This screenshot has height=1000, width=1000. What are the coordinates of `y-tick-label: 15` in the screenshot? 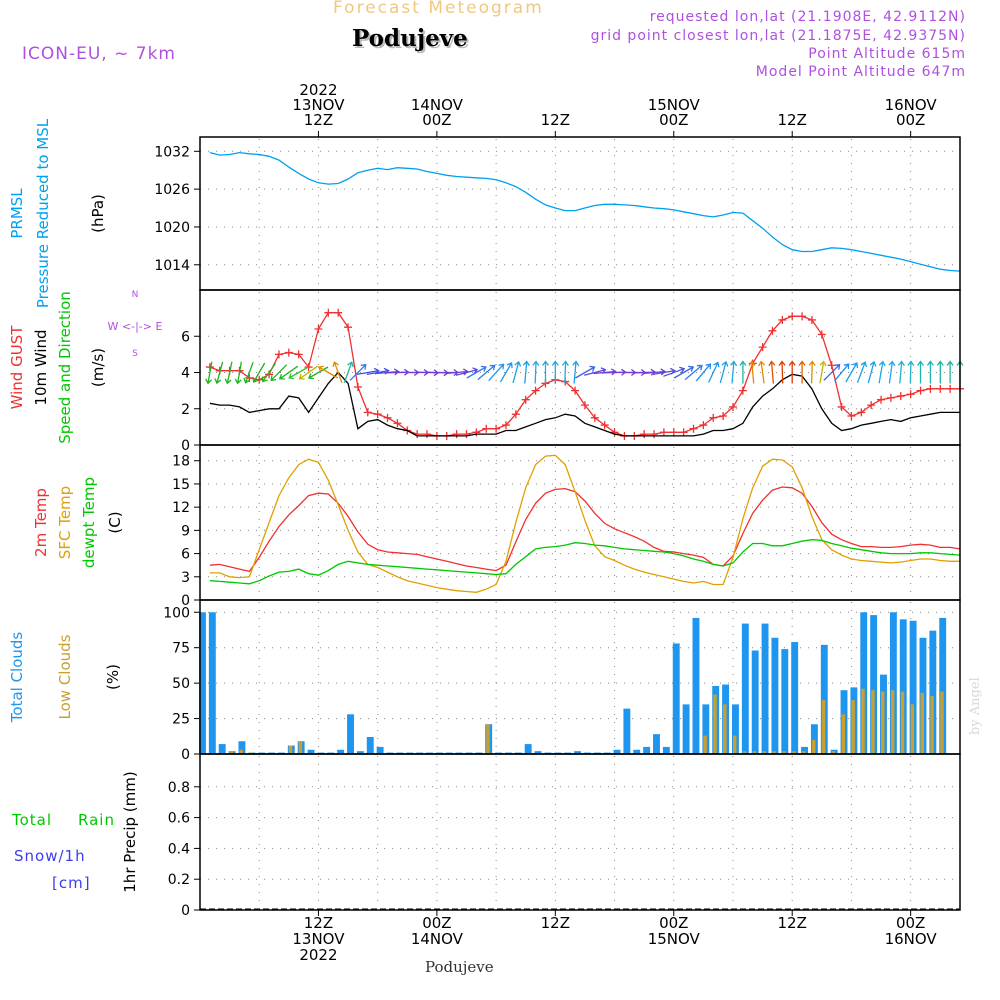 It's located at (181, 485).